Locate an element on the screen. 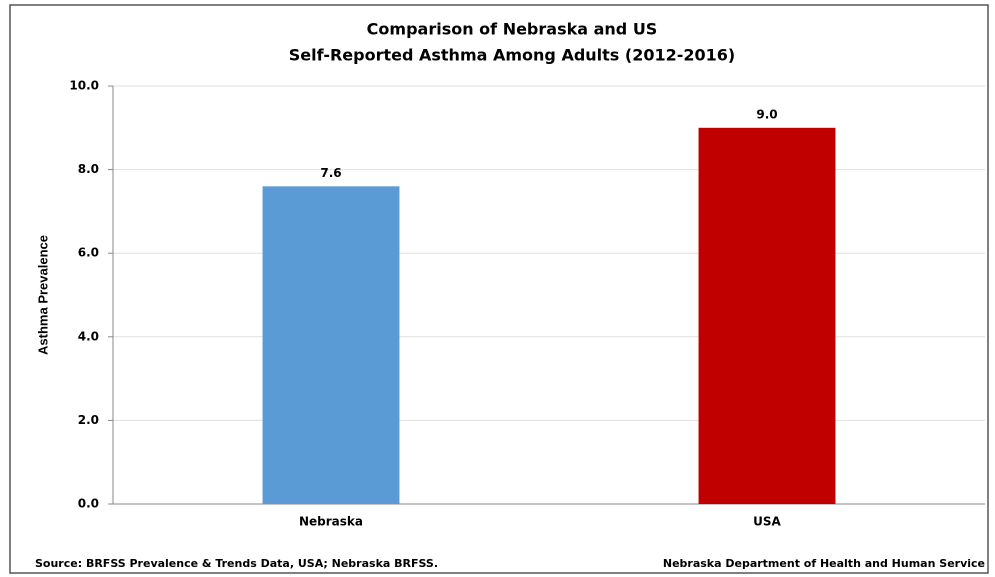 The height and width of the screenshot is (577, 995). y-tick-label: 4.0 is located at coordinates (88, 336).